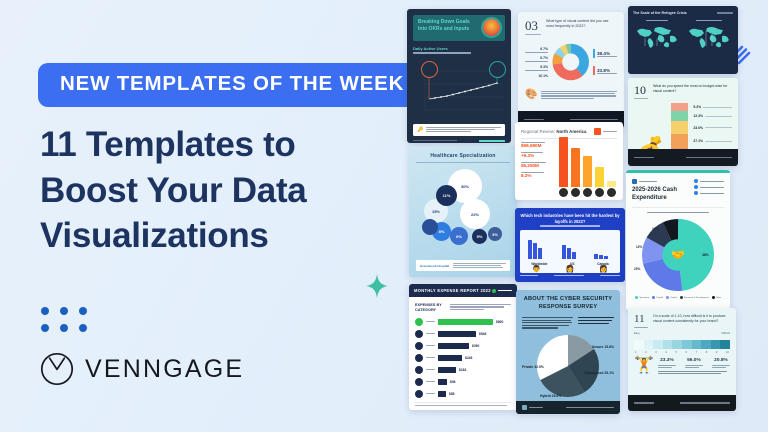  I want to click on expense-row: $800, so click(463, 321).